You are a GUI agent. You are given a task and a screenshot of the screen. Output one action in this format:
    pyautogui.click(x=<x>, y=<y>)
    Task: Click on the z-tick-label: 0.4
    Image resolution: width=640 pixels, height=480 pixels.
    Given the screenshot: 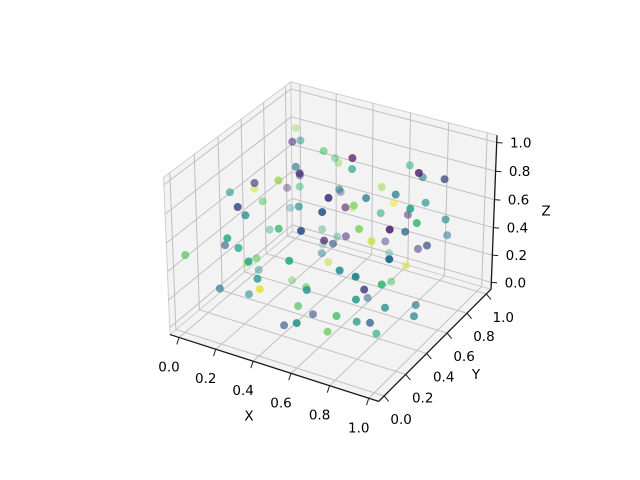 What is the action you would take?
    pyautogui.click(x=517, y=229)
    